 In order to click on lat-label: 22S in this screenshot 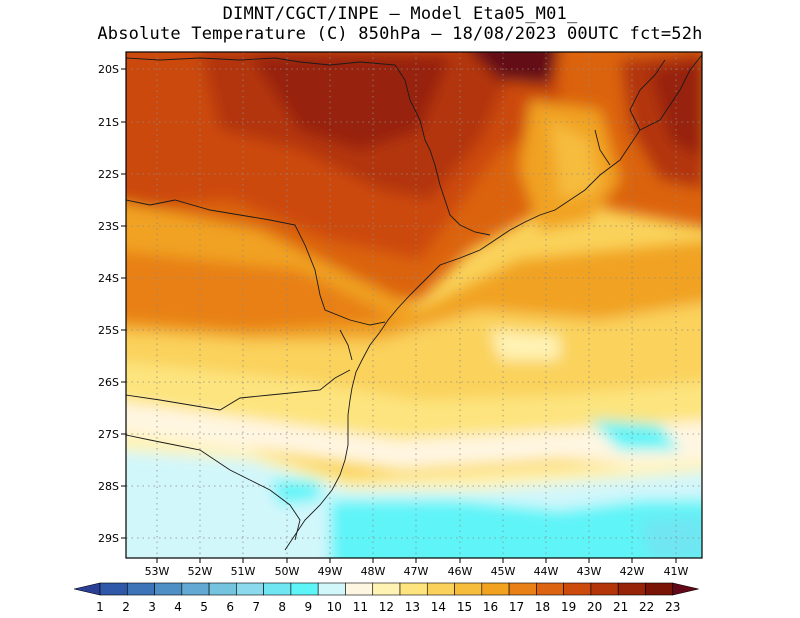, I will do `click(108, 174)`.